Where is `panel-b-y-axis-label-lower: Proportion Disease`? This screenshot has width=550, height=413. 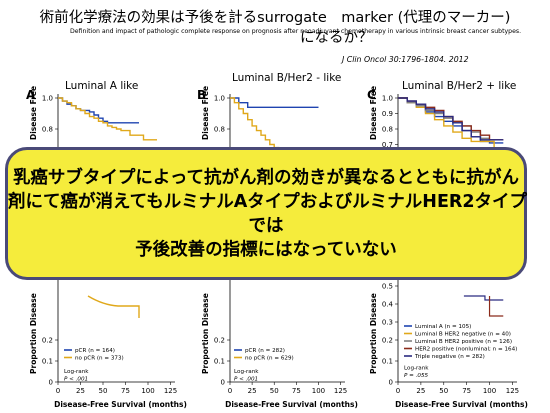 panel-b-y-axis-label-lower: Proportion Disease is located at coordinates (205, 333).